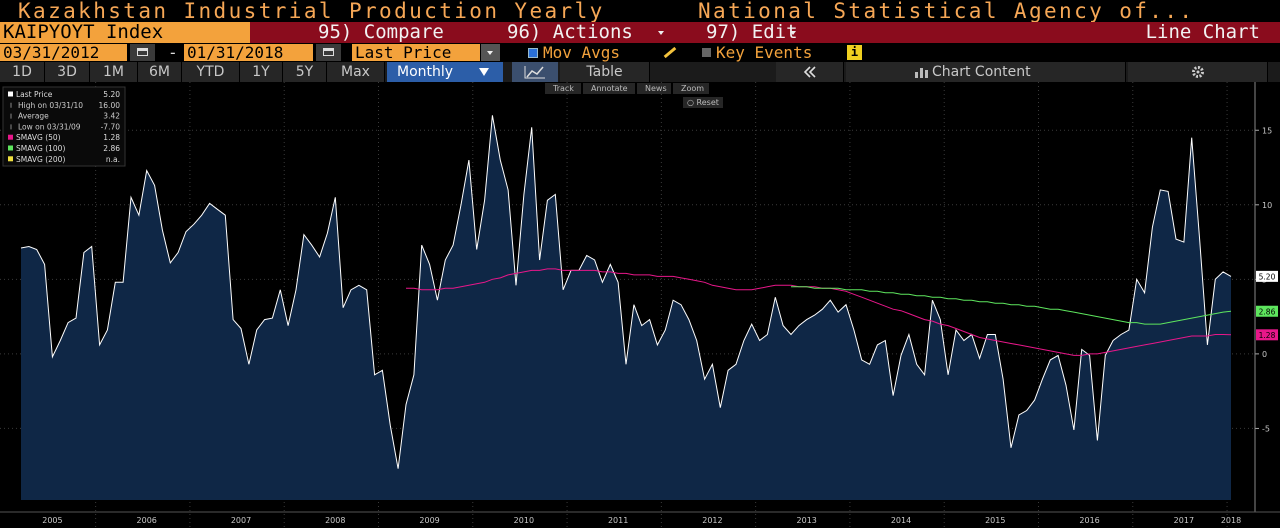  Describe the element at coordinates (563, 88) in the screenshot. I see `tool-button: Track` at that location.